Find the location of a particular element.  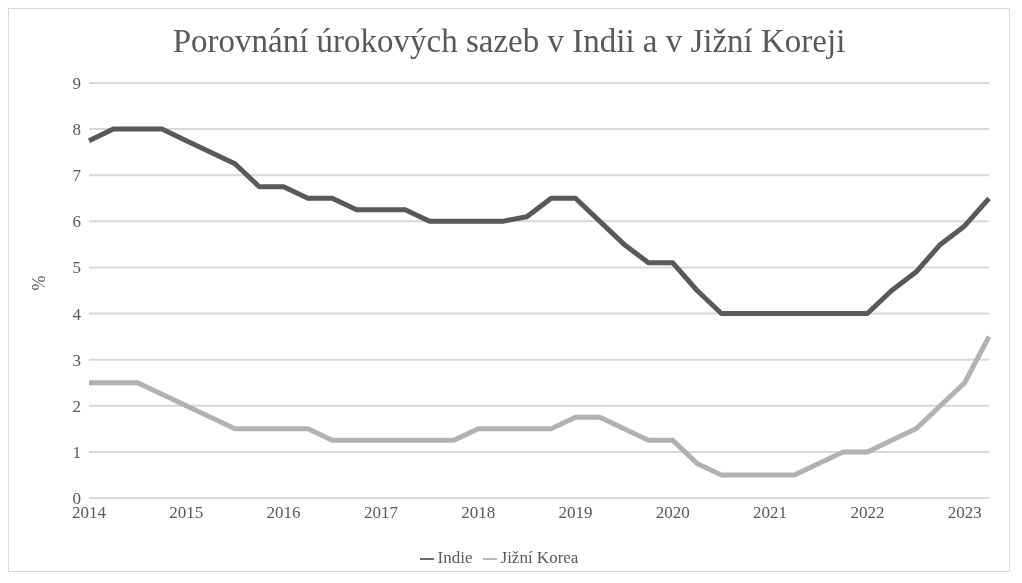

y-tick-label: 9 is located at coordinates (76, 84).